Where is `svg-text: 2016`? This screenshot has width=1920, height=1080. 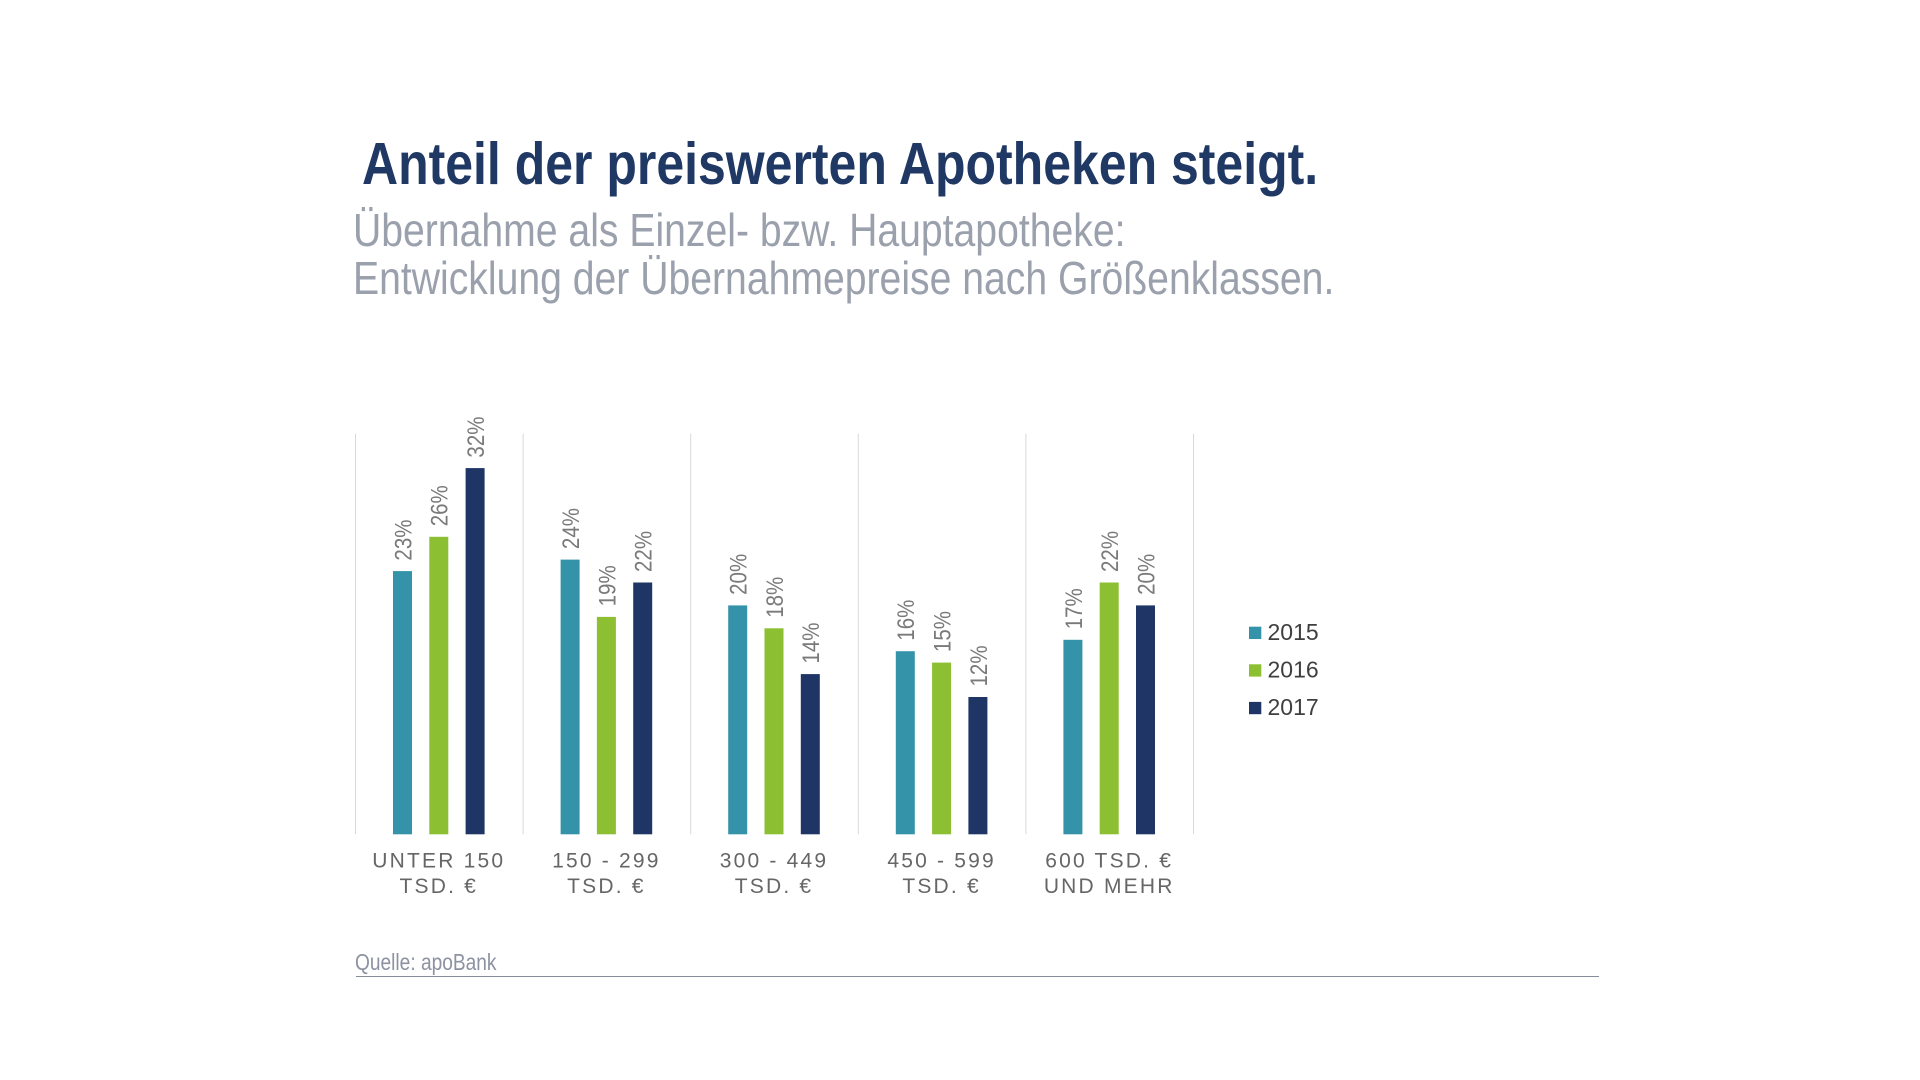
svg-text: 2016 is located at coordinates (1293, 670).